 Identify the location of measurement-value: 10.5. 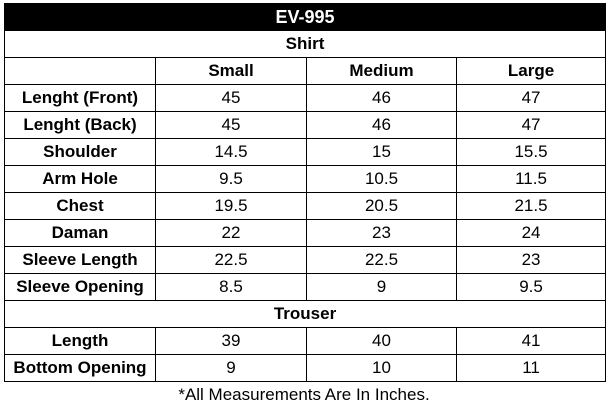
(381, 179).